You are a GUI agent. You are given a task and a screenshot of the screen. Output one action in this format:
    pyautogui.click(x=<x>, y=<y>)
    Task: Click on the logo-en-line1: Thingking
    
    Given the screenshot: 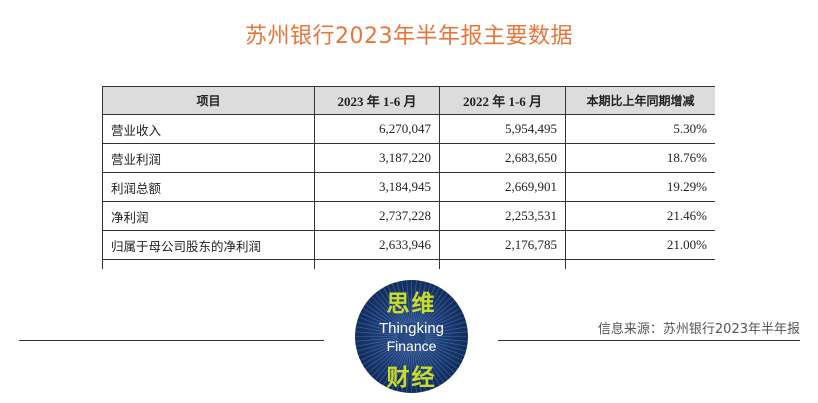 What is the action you would take?
    pyautogui.click(x=411, y=328)
    